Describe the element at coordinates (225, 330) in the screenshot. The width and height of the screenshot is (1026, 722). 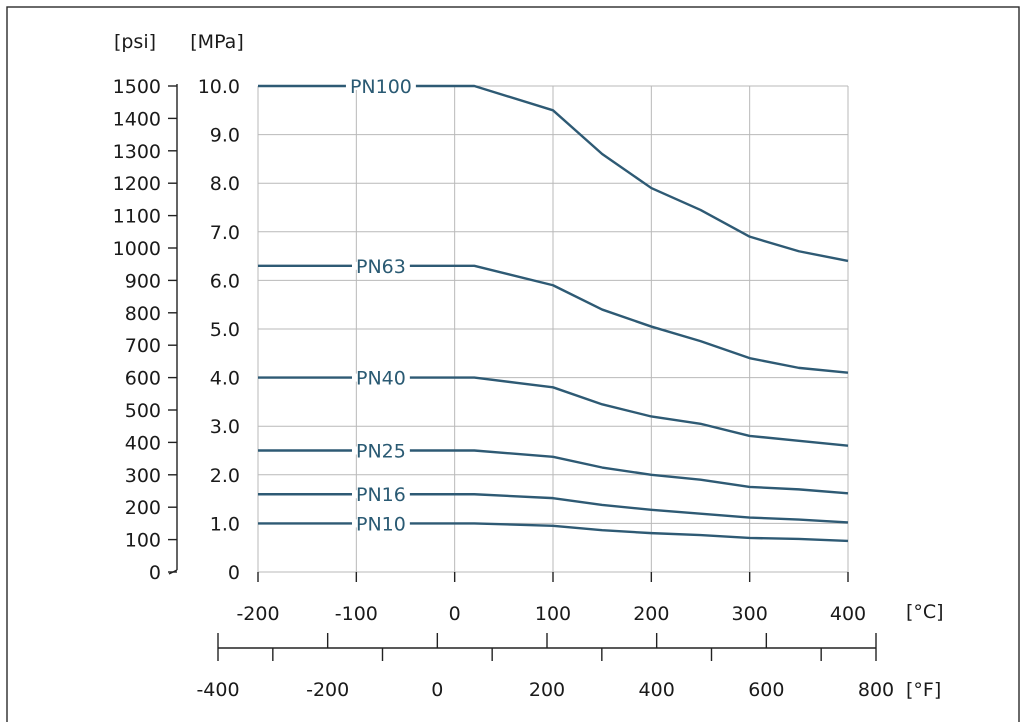
I see `y-tick-label: 5.0` at that location.